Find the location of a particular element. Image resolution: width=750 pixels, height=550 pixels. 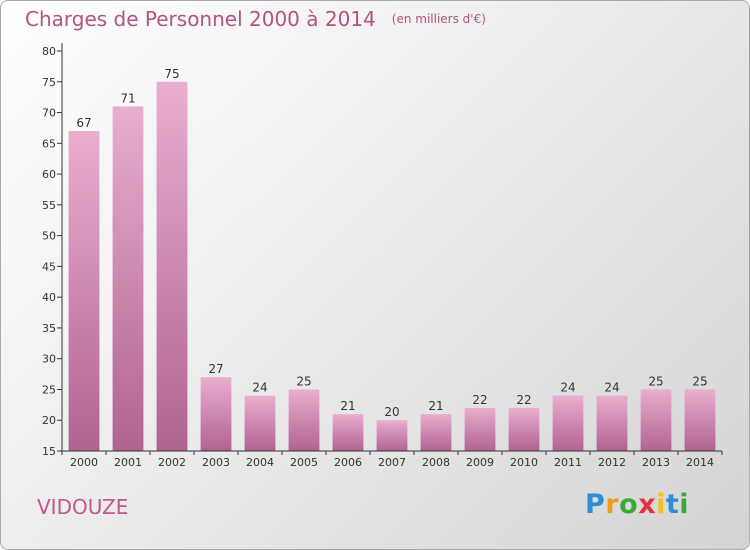

logo-letter: t is located at coordinates (672, 504).